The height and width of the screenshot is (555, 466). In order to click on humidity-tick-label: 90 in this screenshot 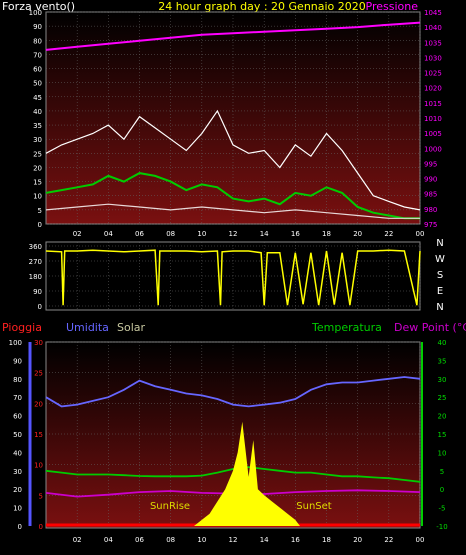, I will do `click(17, 361)`.